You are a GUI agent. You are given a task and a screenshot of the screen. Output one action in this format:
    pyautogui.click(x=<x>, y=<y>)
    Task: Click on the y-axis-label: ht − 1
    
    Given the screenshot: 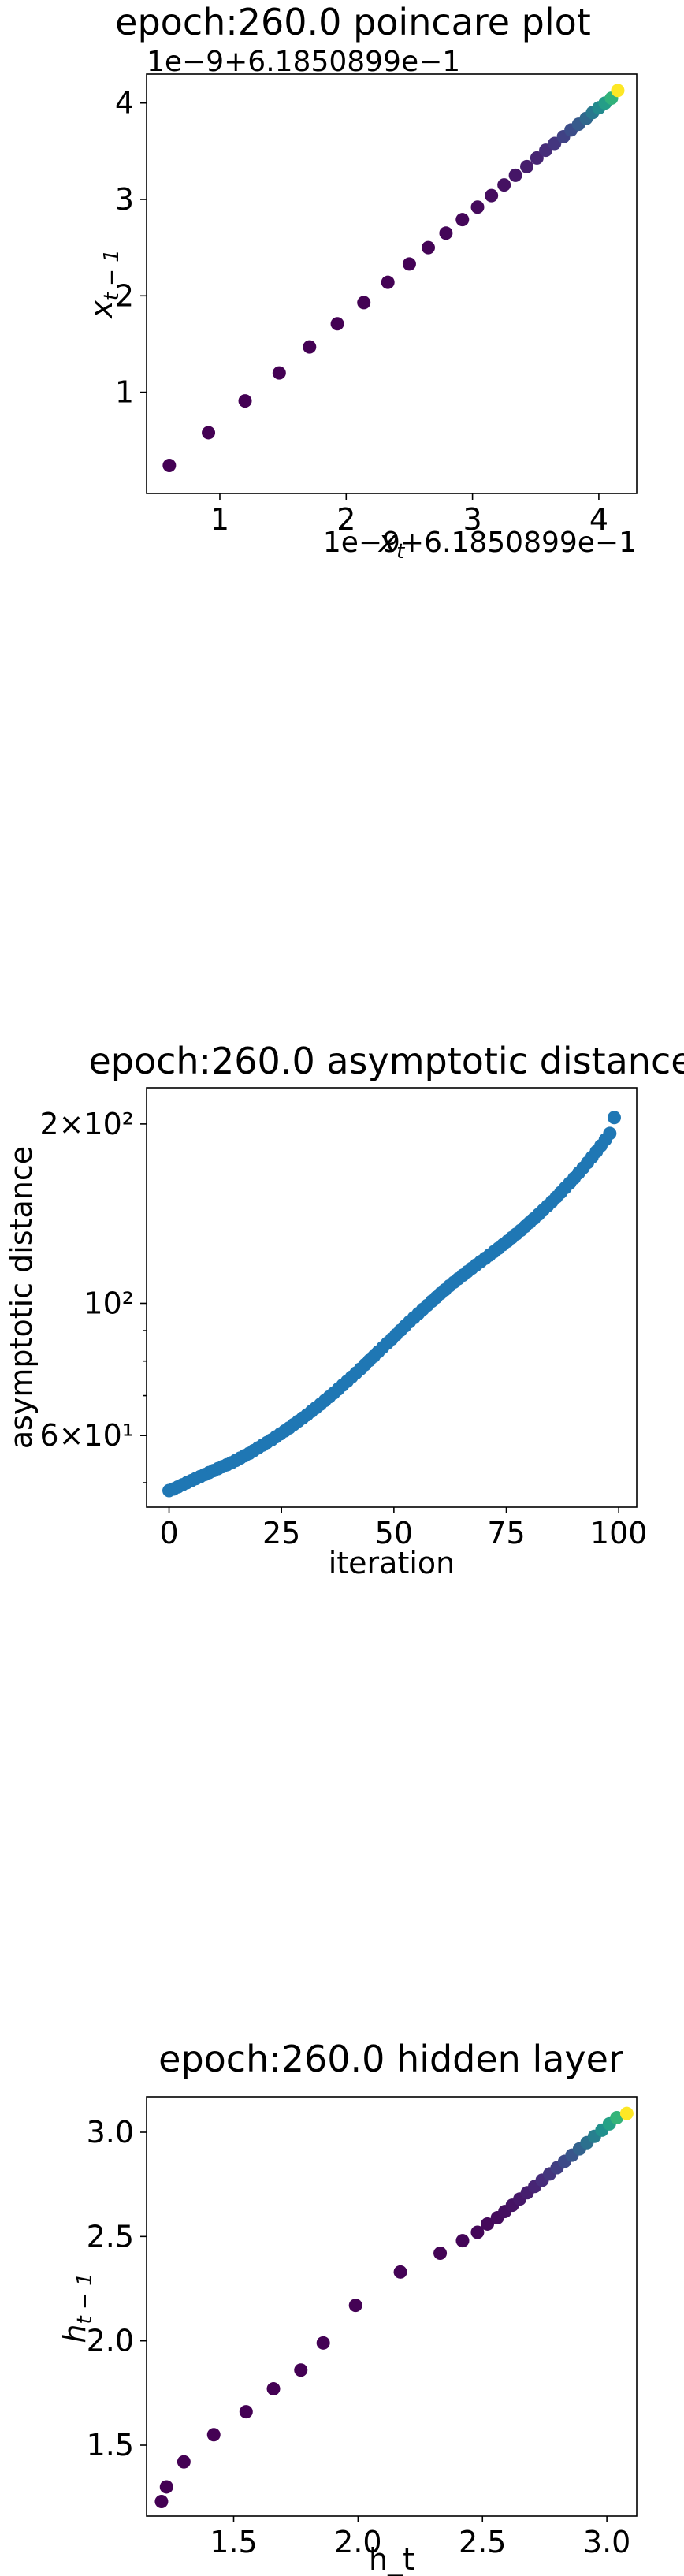 What is the action you would take?
    pyautogui.click(x=78, y=2308)
    